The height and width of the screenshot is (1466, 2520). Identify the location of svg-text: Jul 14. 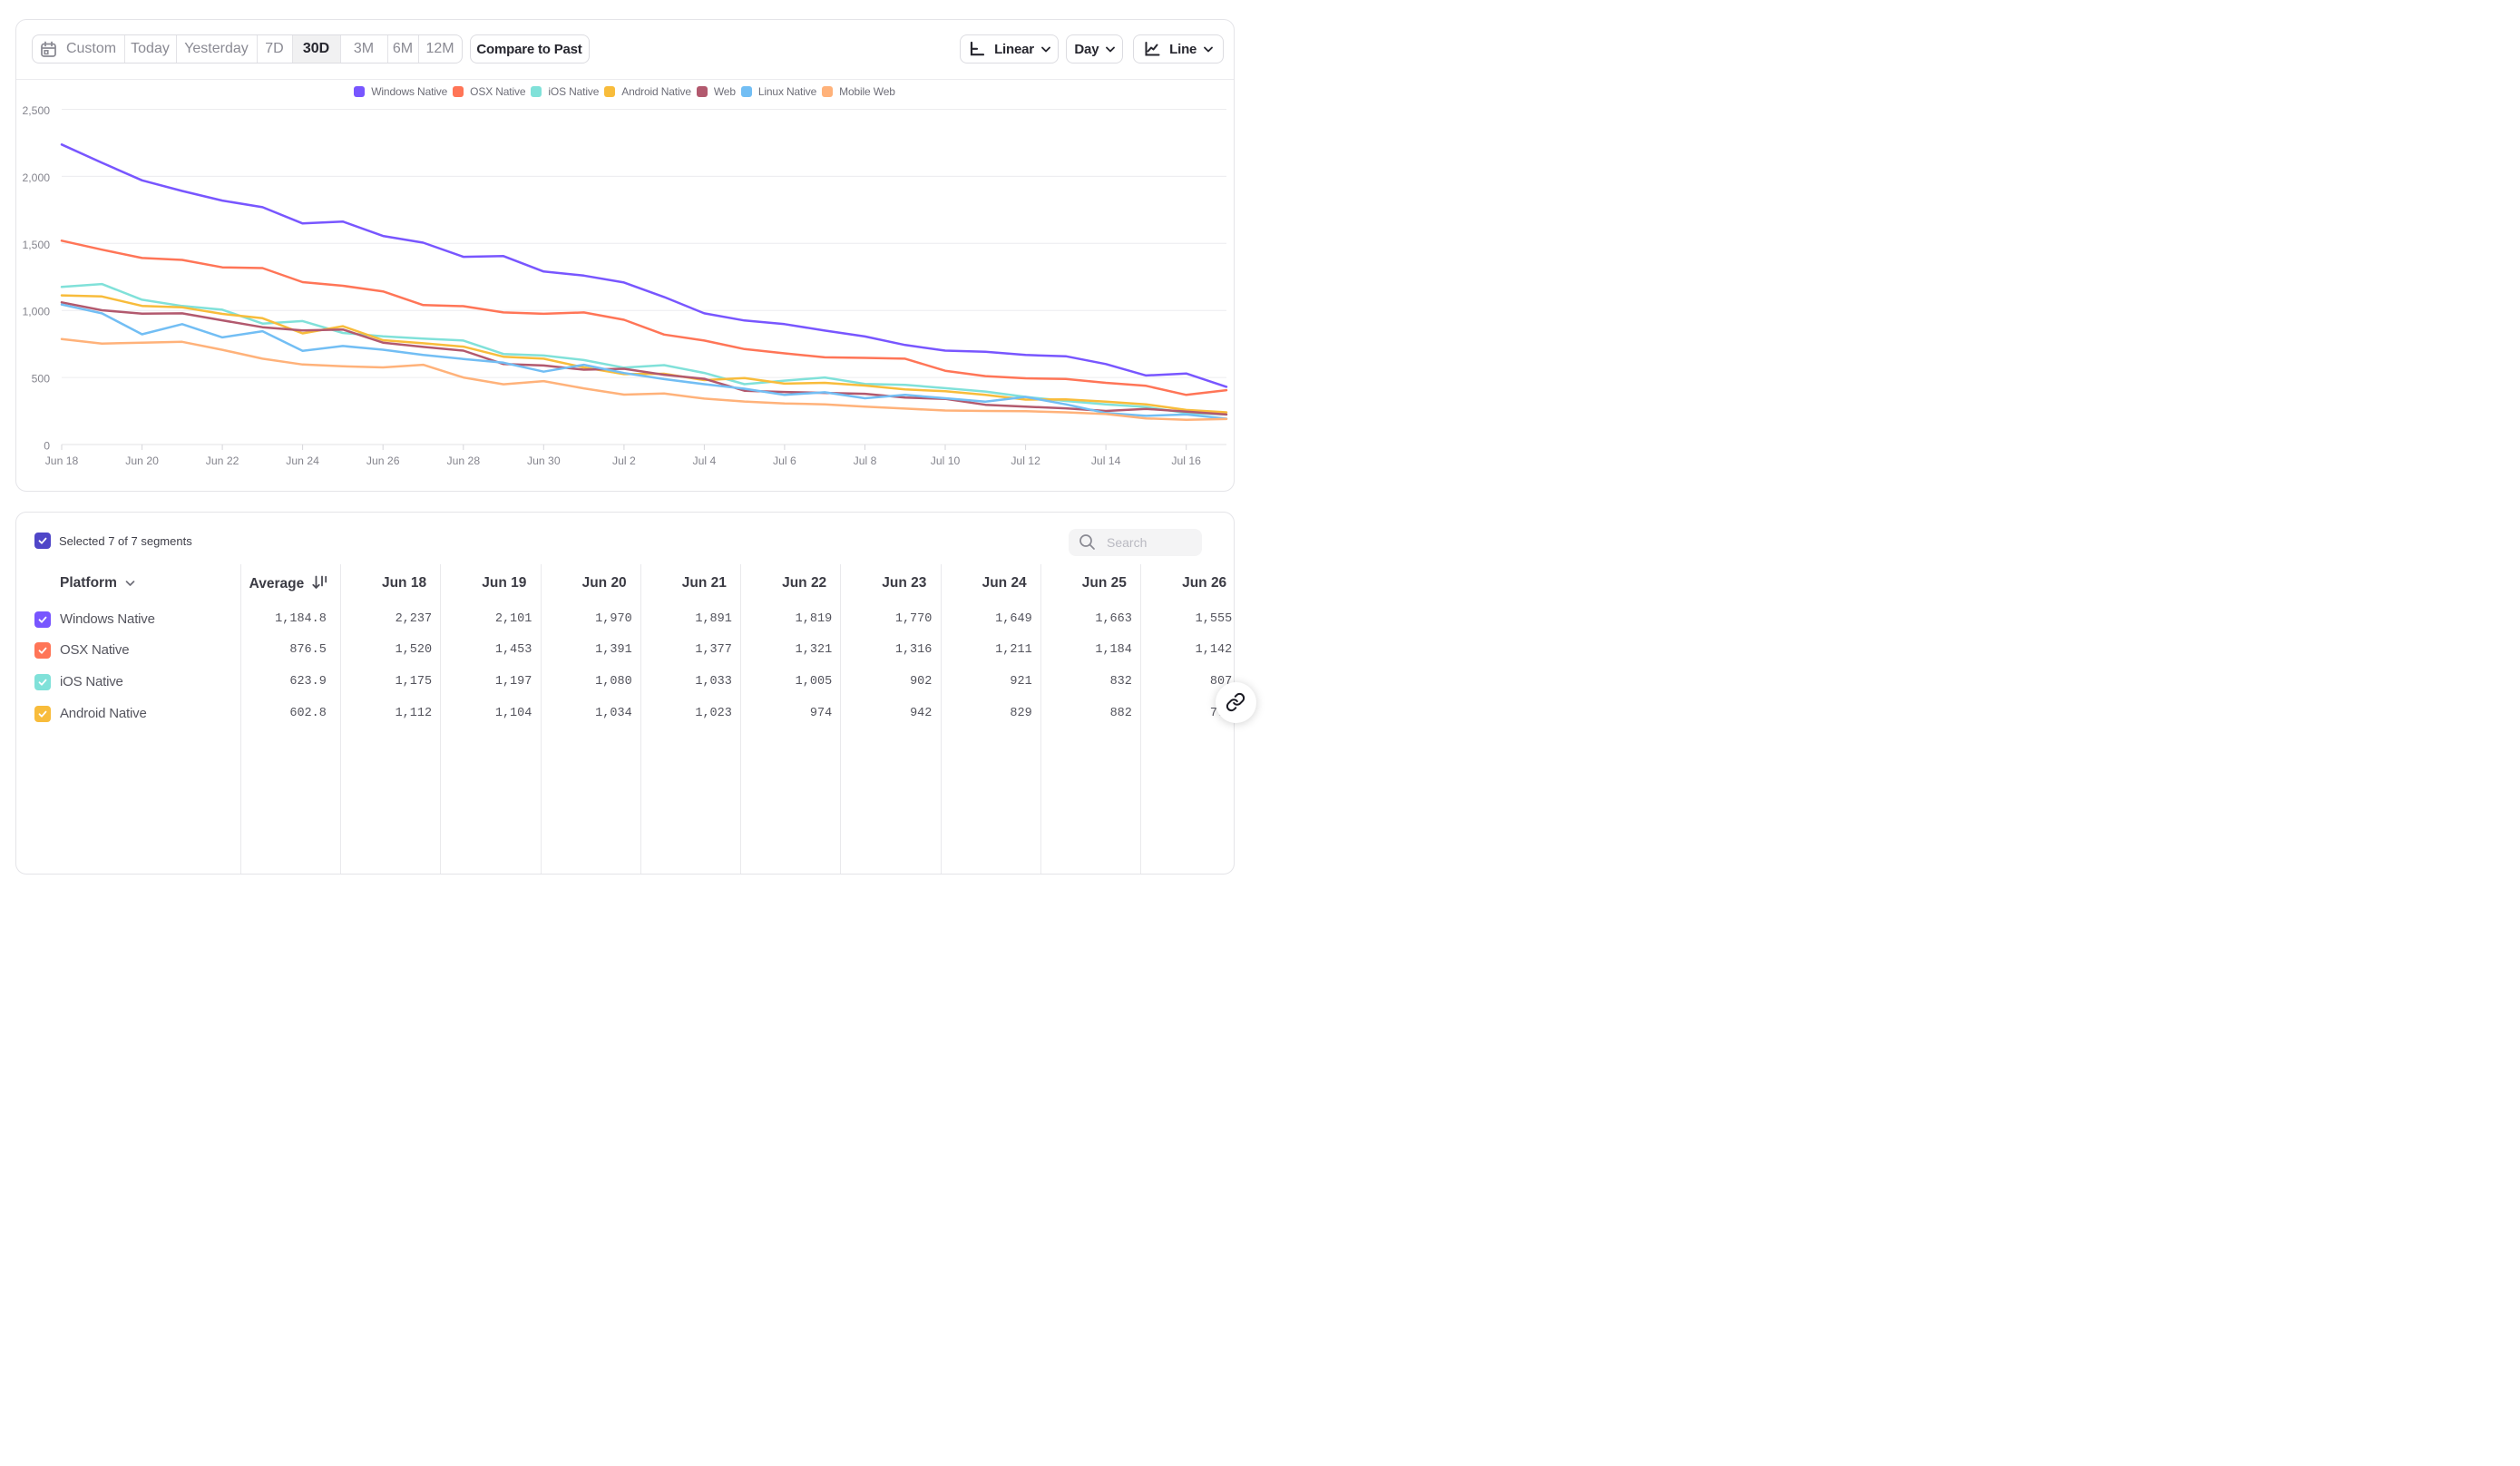
(1105, 461).